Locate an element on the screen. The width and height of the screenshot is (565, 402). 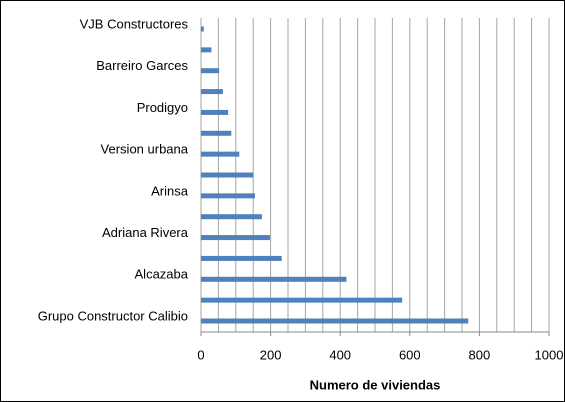
x-tick-label: 800 is located at coordinates (480, 354).